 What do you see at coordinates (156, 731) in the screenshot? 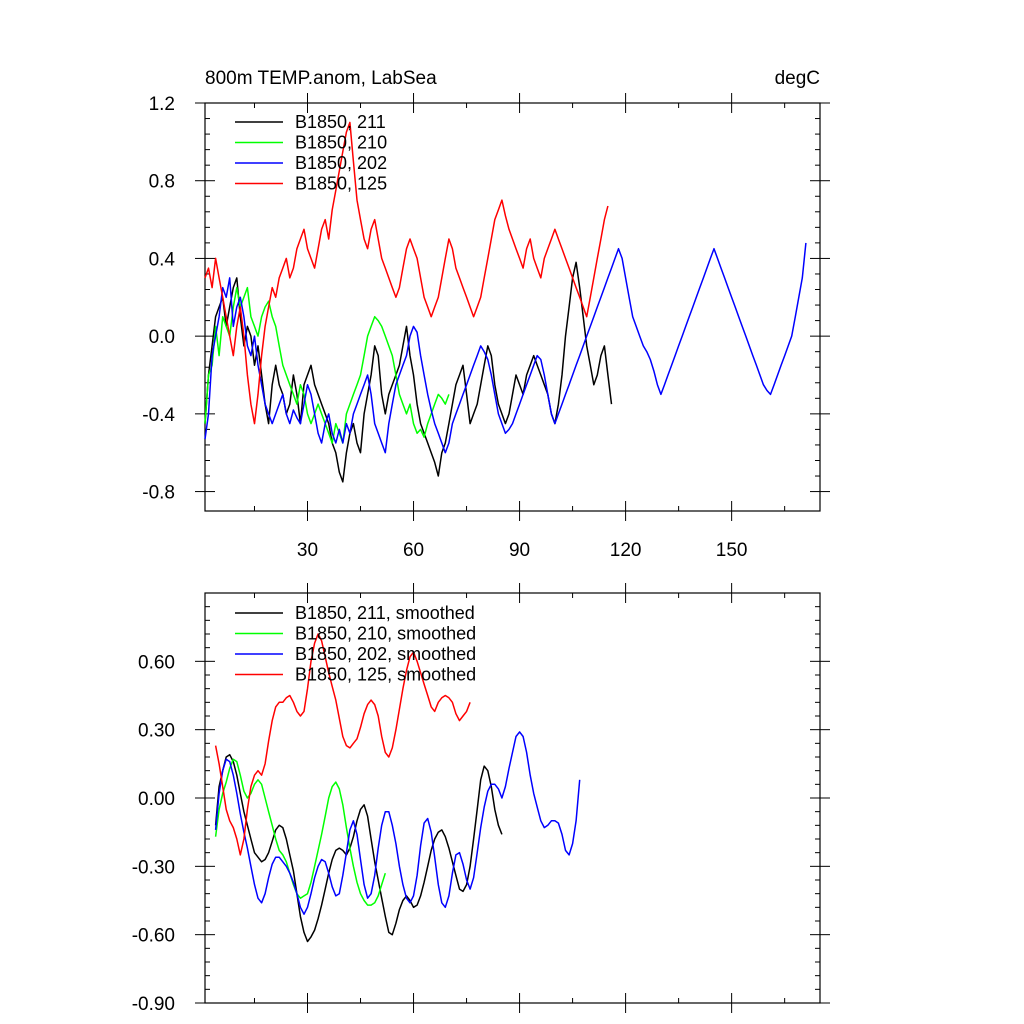
I see `y-tick-label: 0.30` at bounding box center [156, 731].